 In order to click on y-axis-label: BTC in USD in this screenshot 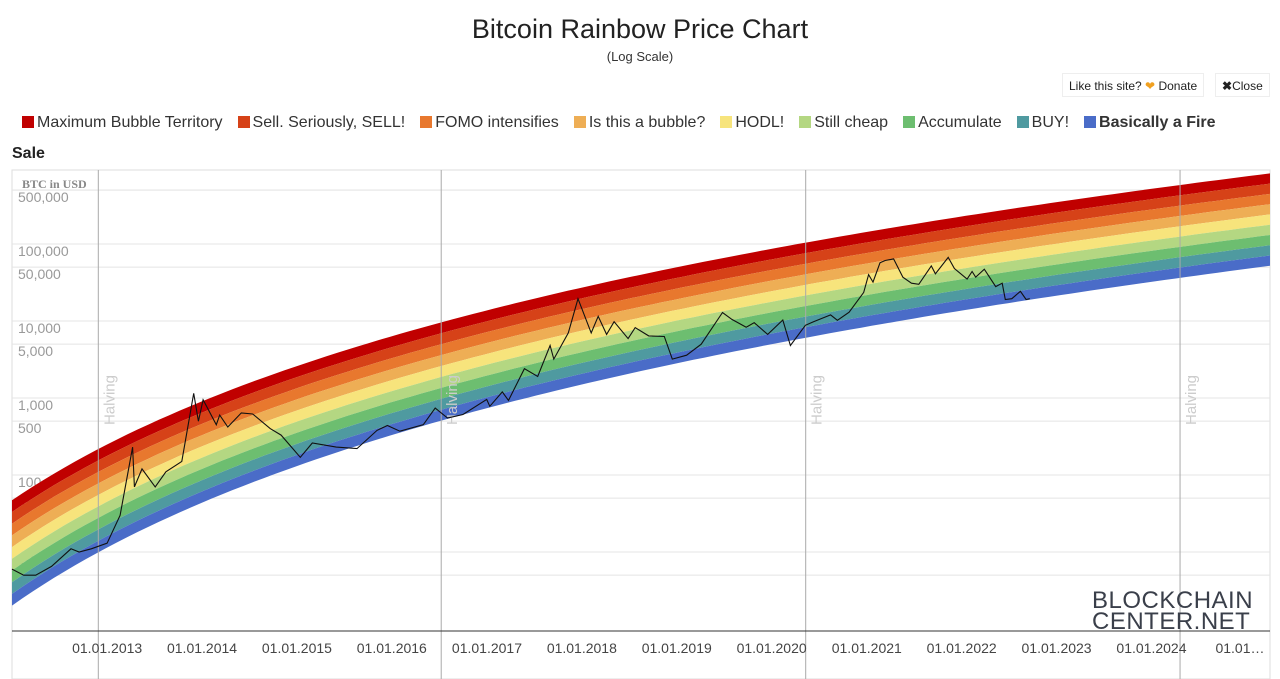, I will do `click(54, 184)`.